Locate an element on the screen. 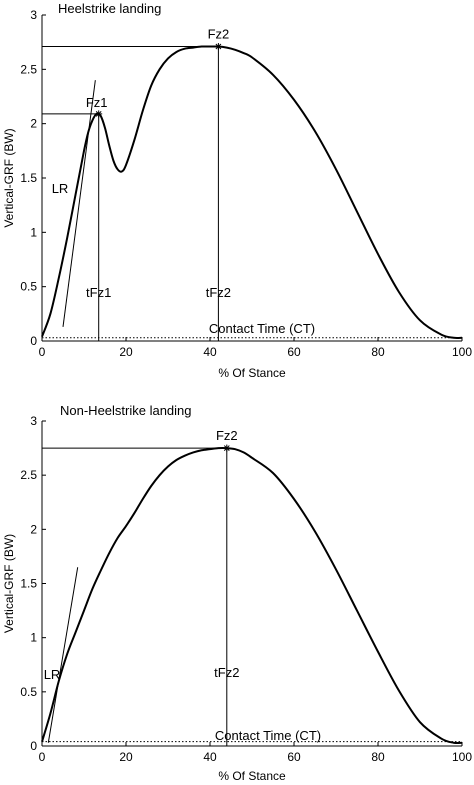 The image size is (474, 785). peak-label: Fz1 is located at coordinates (97, 102).